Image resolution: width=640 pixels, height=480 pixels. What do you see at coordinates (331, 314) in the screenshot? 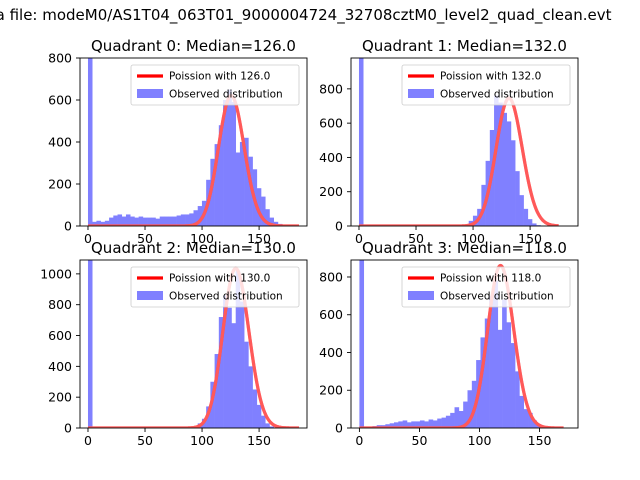
I see `y-tick-label: 600` at bounding box center [331, 314].